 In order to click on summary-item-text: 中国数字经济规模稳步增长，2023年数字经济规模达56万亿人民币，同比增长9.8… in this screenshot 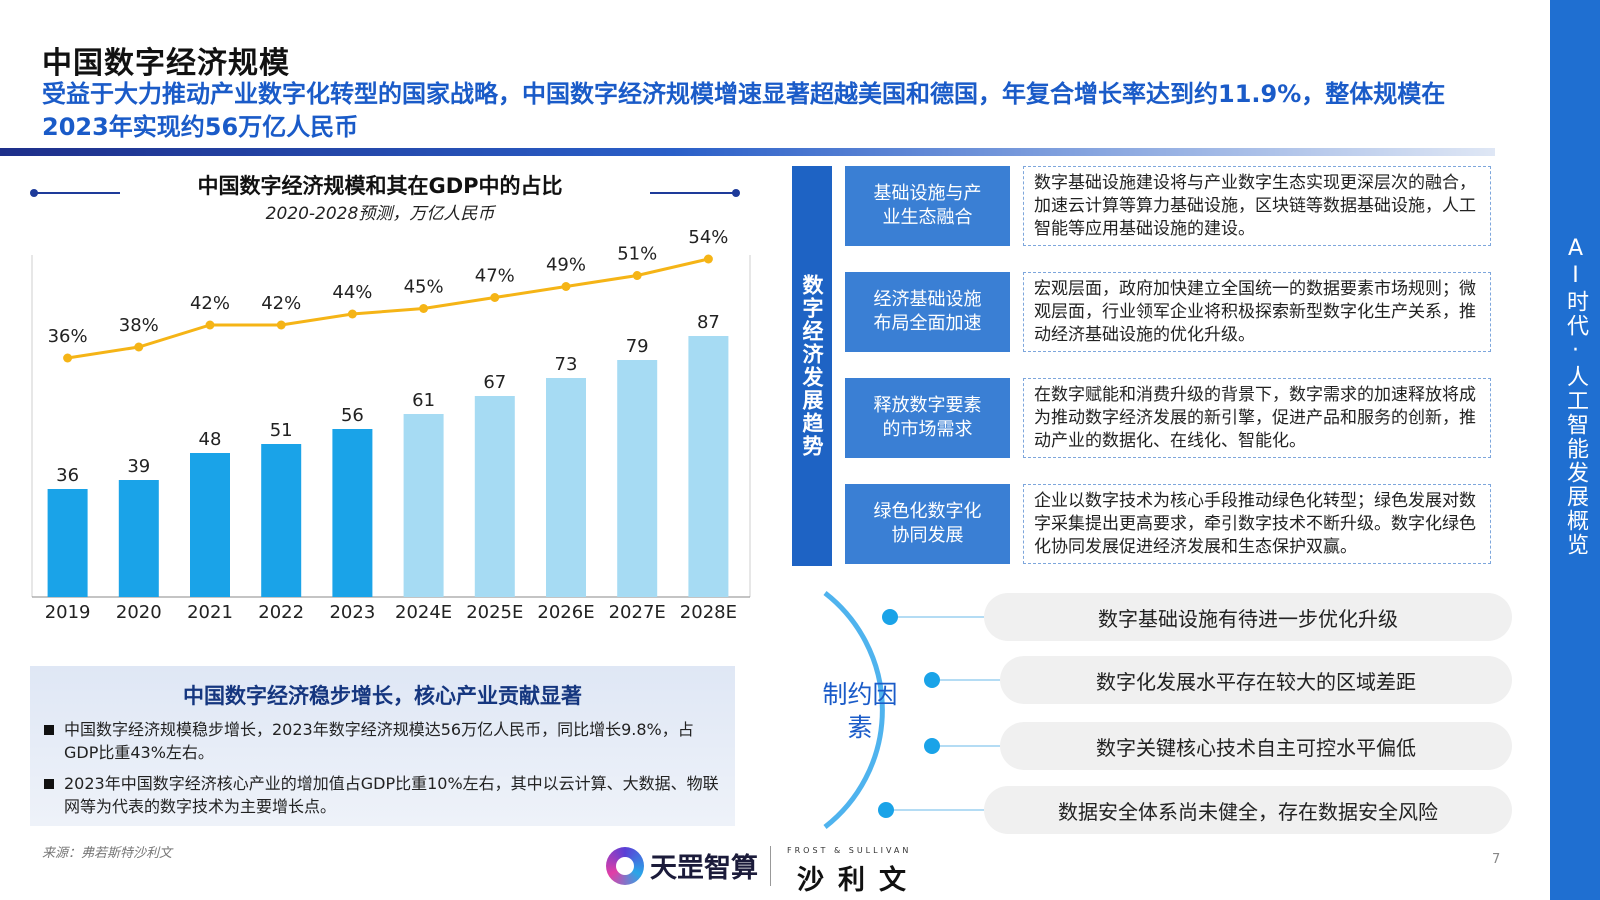, I will do `click(379, 741)`.